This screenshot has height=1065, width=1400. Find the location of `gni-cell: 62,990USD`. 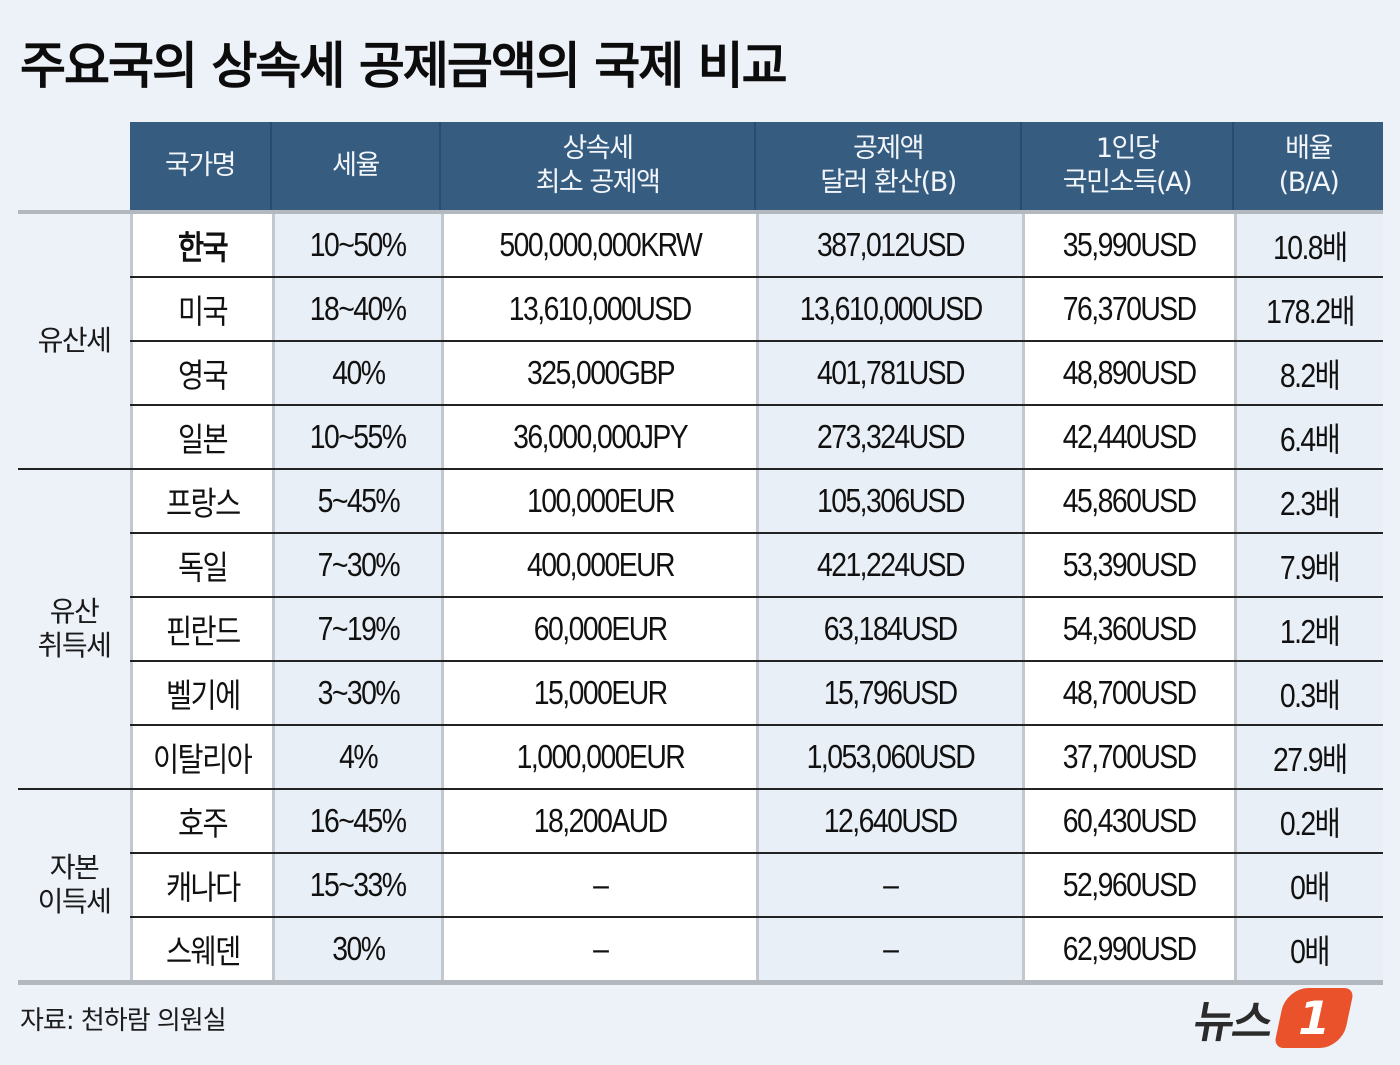

gni-cell: 62,990USD is located at coordinates (1128, 949).